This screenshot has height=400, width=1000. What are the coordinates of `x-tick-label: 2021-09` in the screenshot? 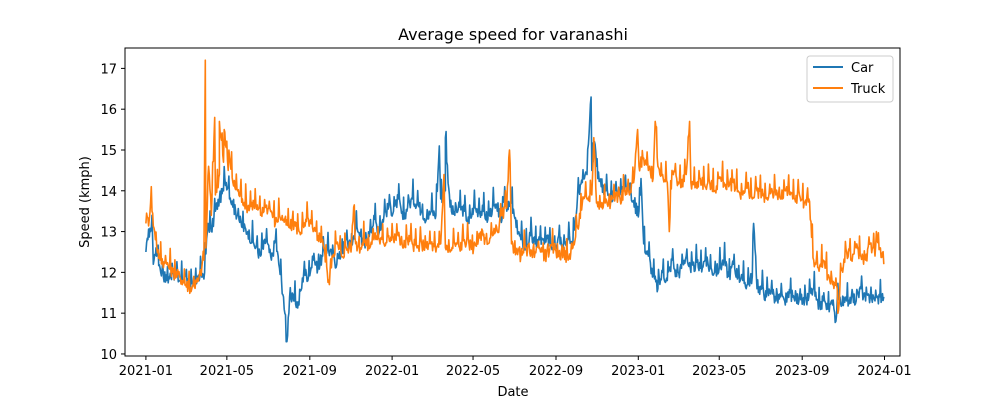 It's located at (310, 371).